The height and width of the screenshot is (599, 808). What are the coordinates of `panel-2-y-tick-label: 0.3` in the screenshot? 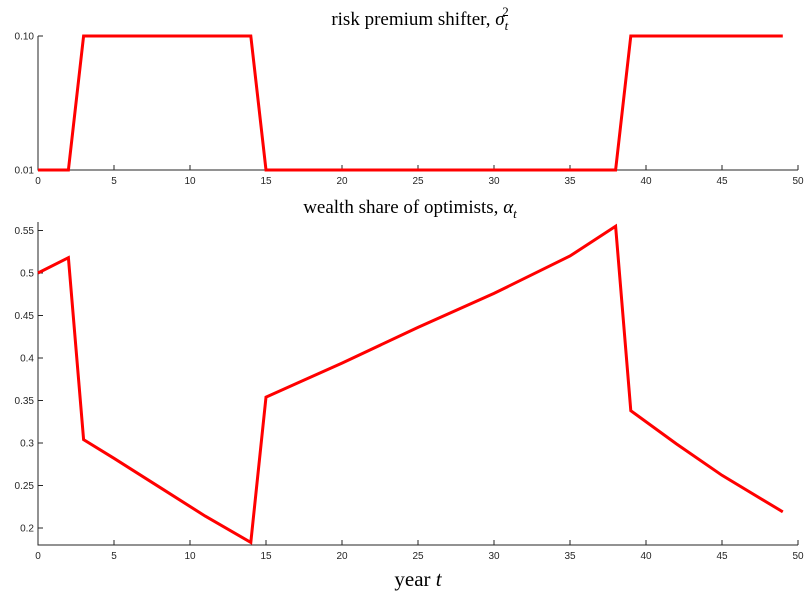 It's located at (27, 444).